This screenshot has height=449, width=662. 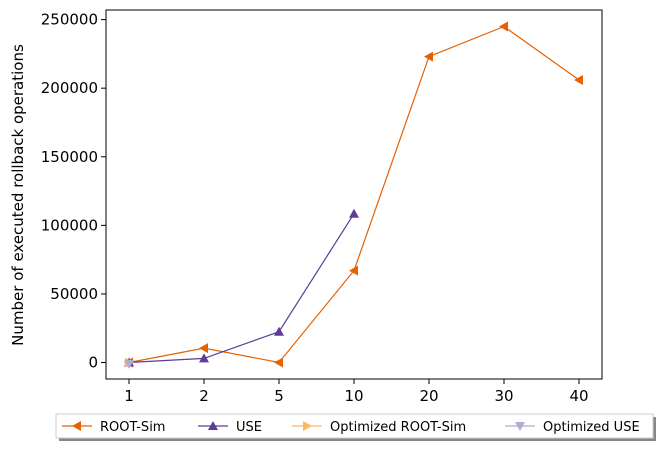 I want to click on x-tick-label: 40, so click(x=578, y=396).